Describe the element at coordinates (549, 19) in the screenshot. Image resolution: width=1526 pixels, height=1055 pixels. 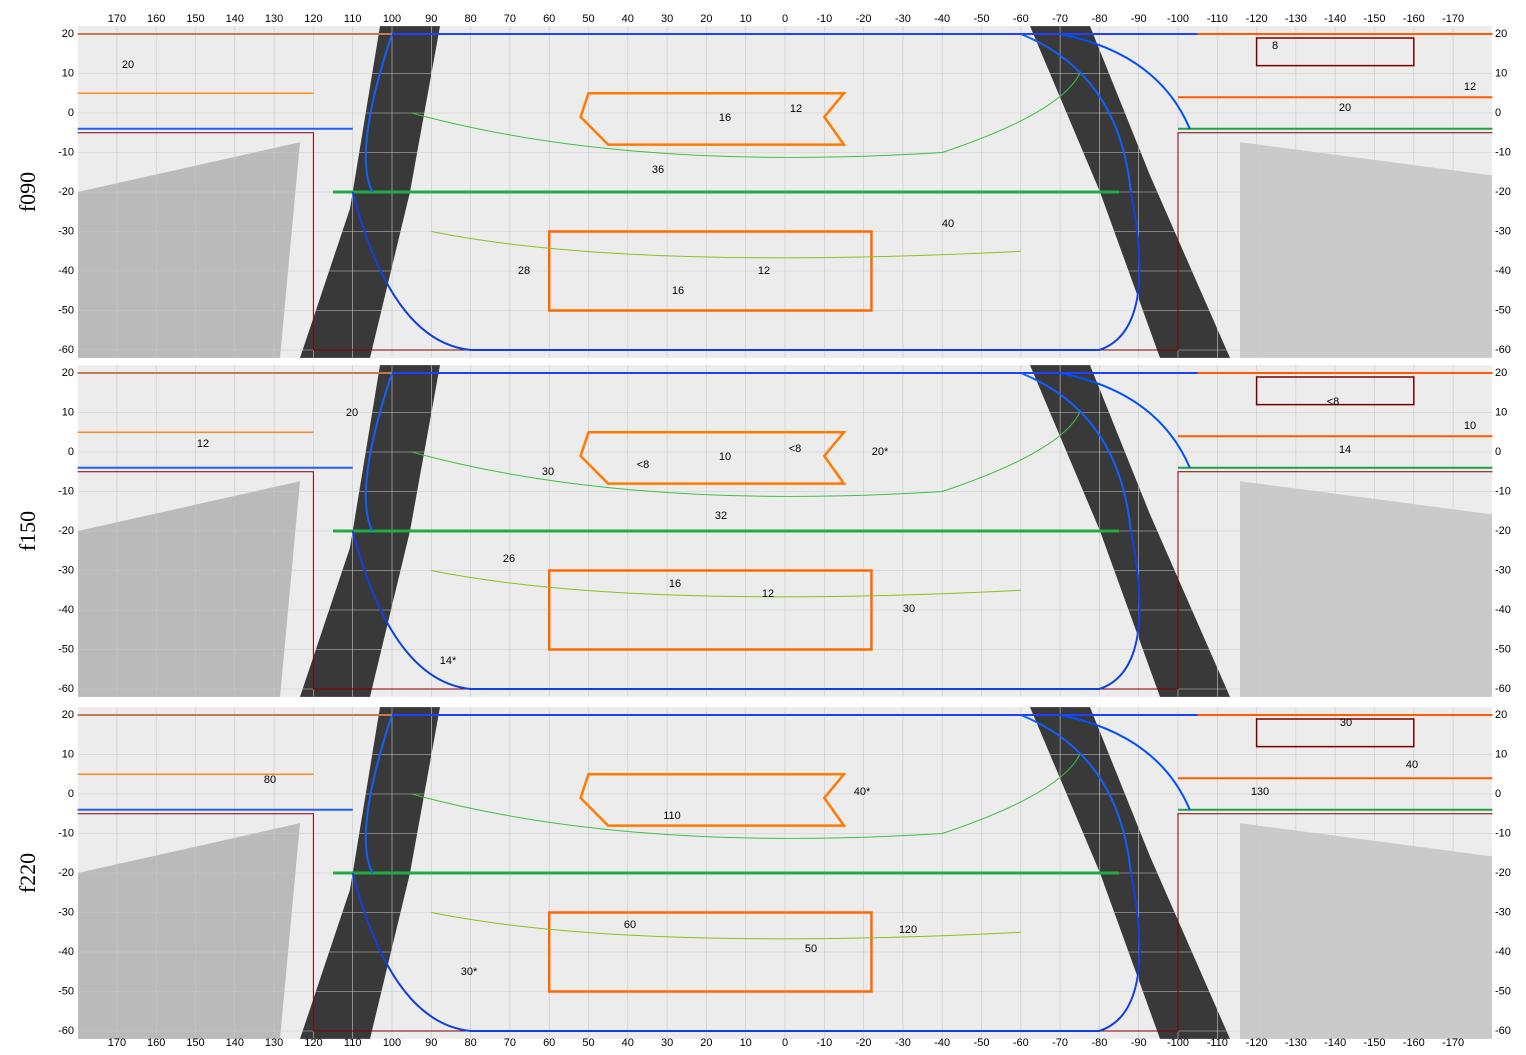
I see `x-tick-label: 60` at that location.